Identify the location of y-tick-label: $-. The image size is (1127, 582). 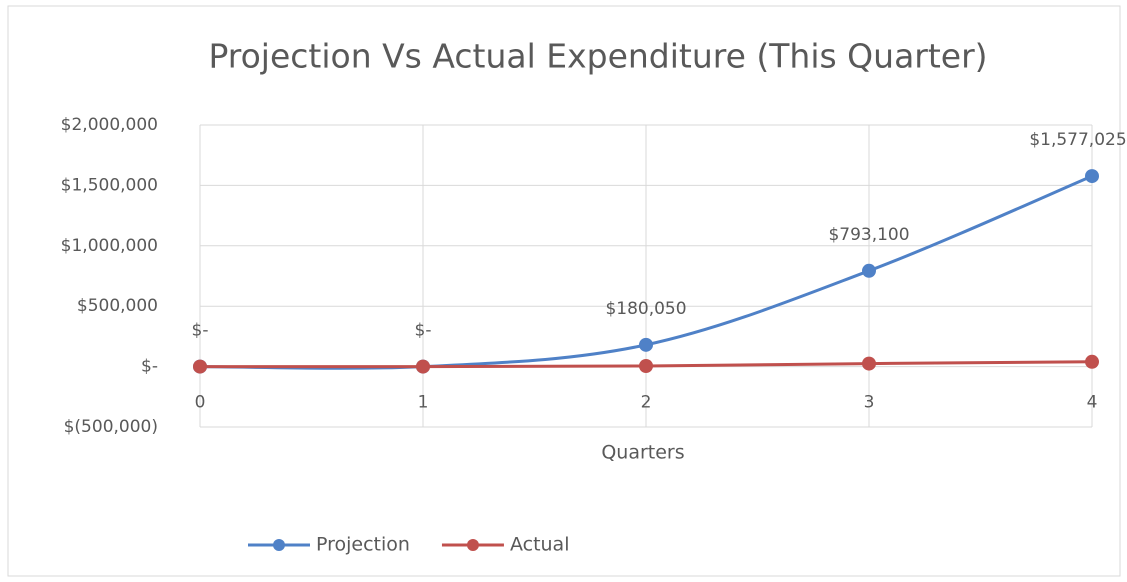
(149, 367).